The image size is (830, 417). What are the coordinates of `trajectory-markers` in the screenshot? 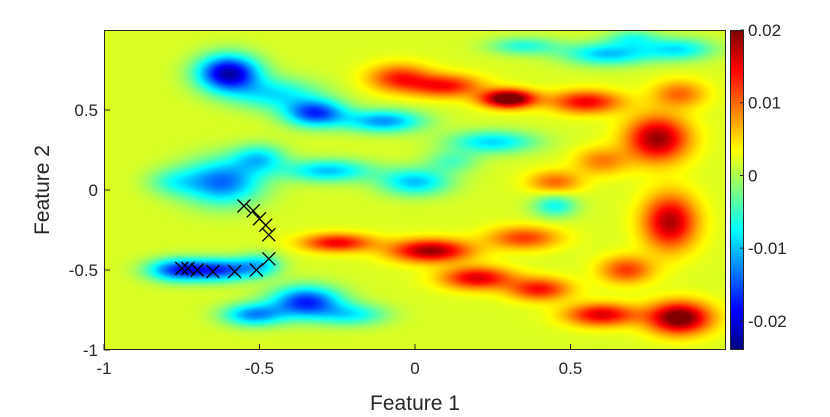 It's located at (225, 239).